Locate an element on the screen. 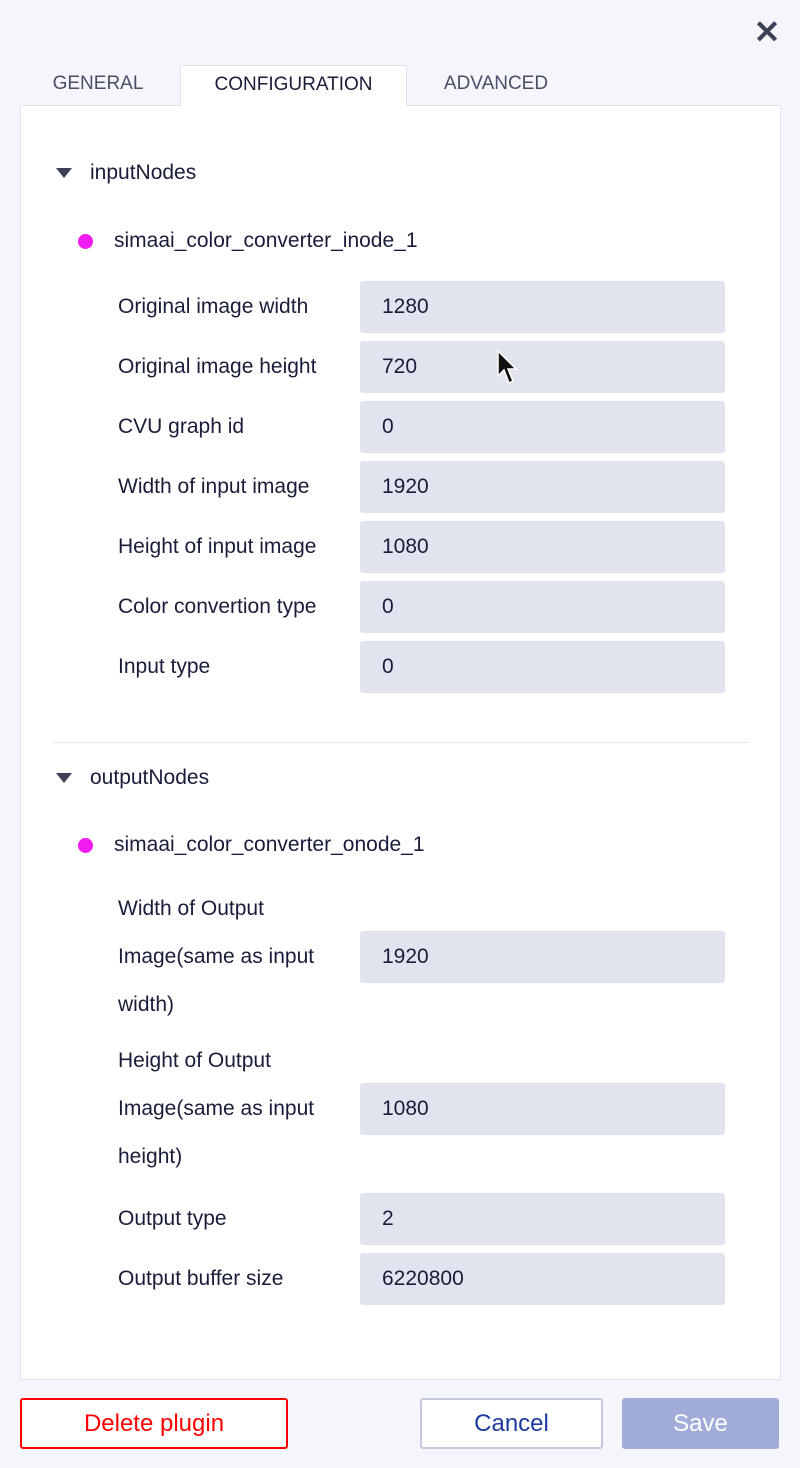 The width and height of the screenshot is (800, 1468). section-title: outputNodes is located at coordinates (150, 777).